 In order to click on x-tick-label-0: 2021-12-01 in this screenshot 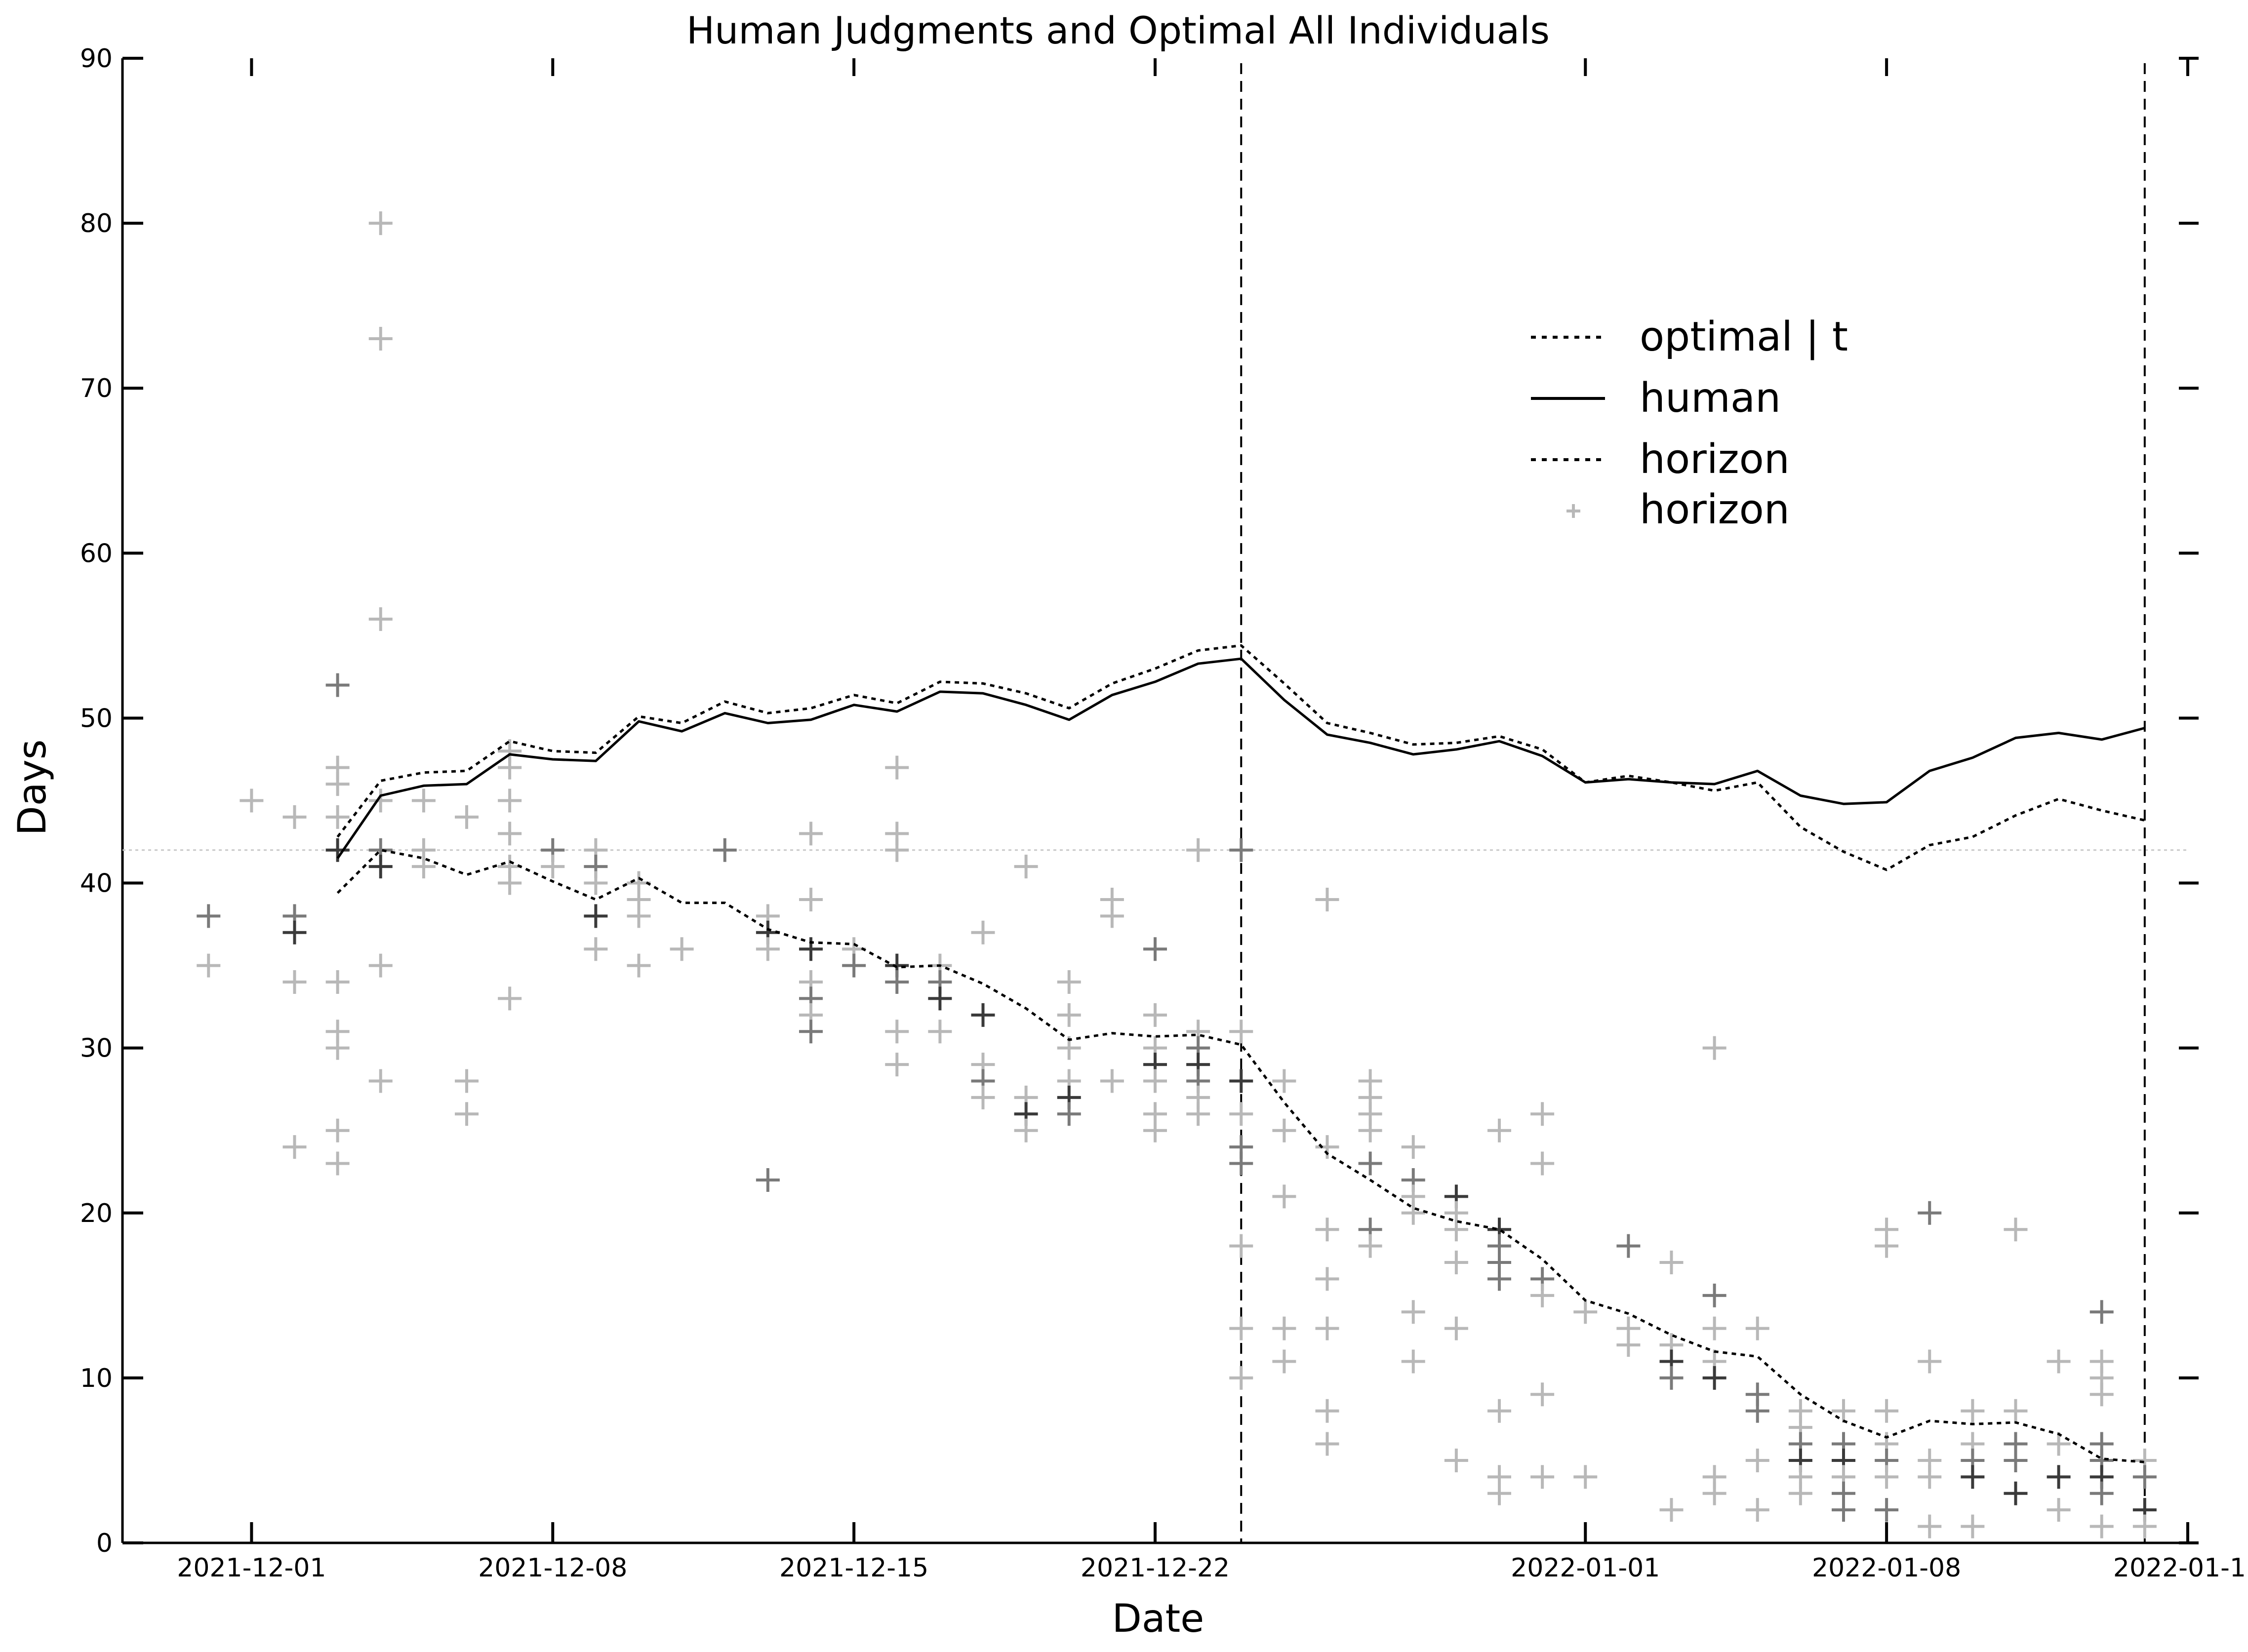, I will do `click(251, 1568)`.